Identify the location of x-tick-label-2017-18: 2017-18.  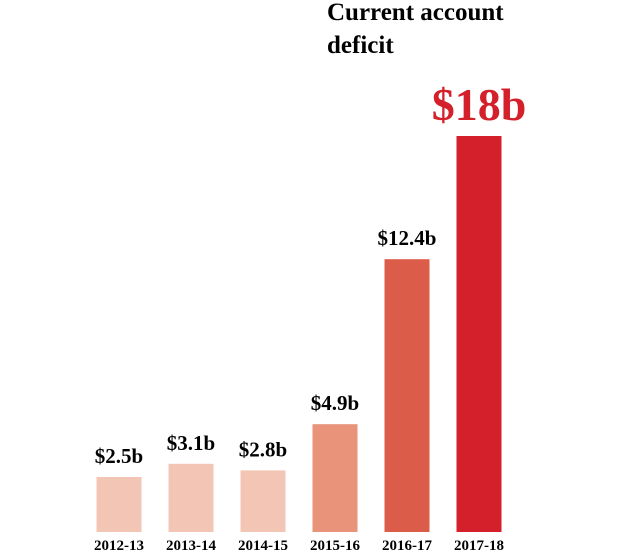
(479, 545).